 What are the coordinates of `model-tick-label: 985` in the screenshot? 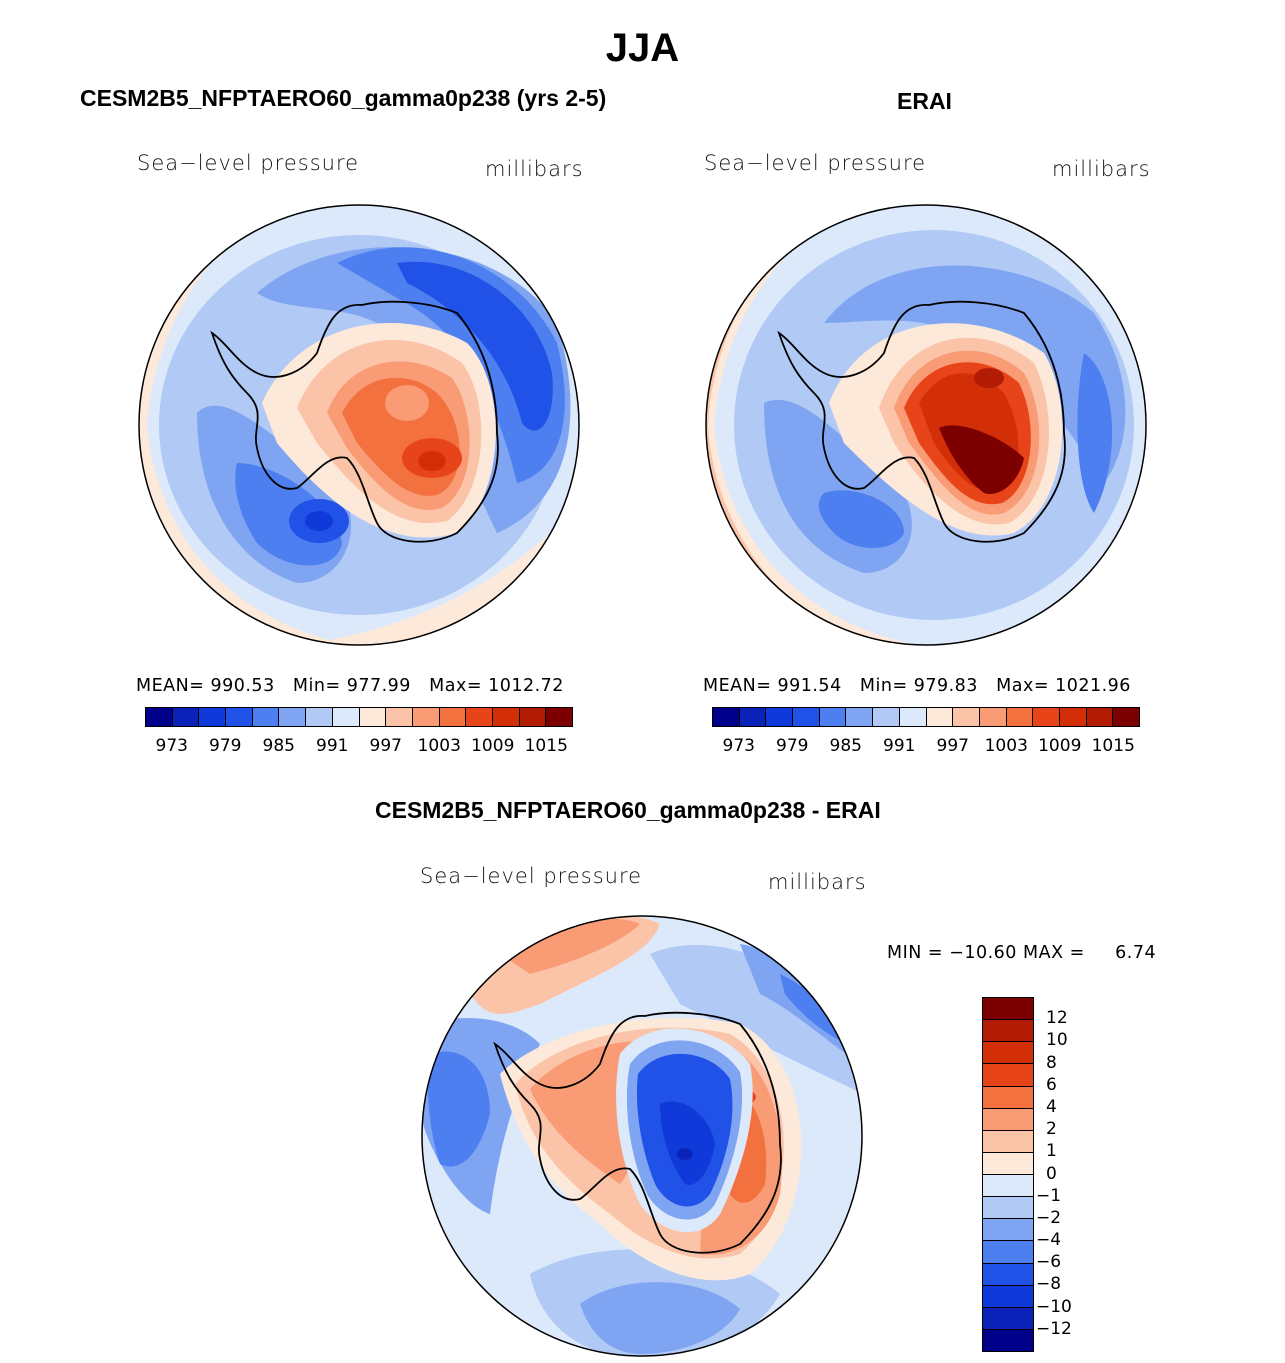 It's located at (278, 746).